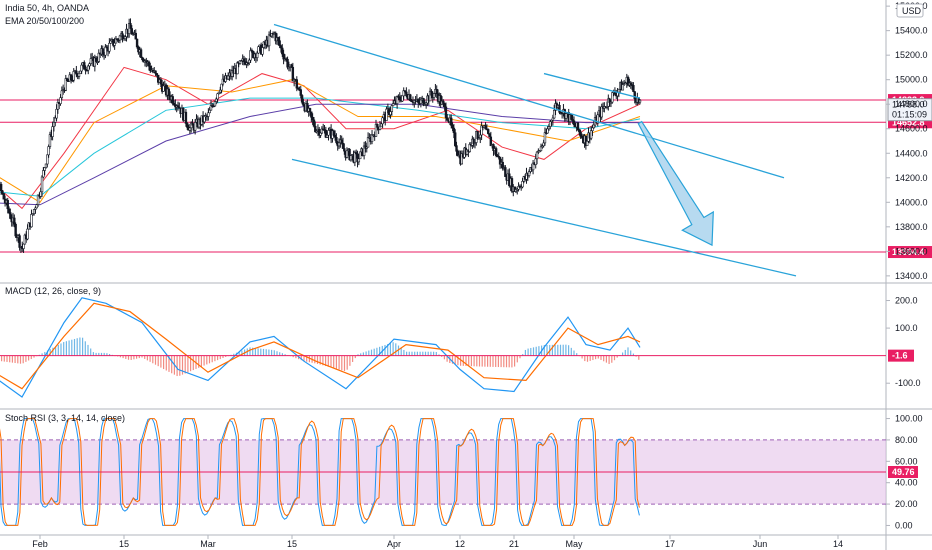 The image size is (932, 550). I want to click on time-tick-label: 14, so click(838, 544).